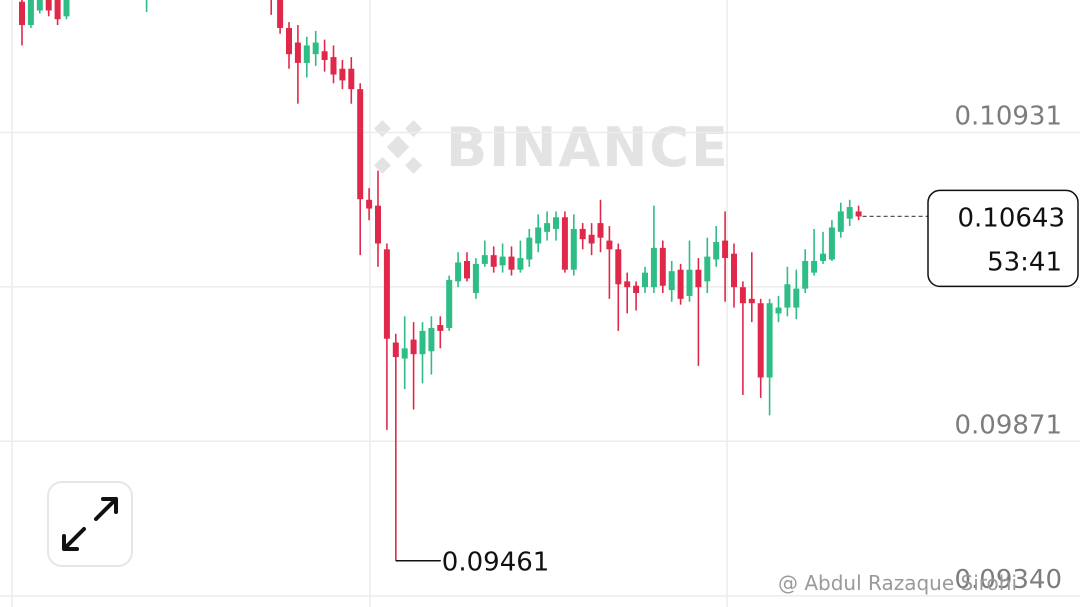 The width and height of the screenshot is (1080, 607). What do you see at coordinates (1008, 425) in the screenshot?
I see `y-tick-label: 0.09871` at bounding box center [1008, 425].